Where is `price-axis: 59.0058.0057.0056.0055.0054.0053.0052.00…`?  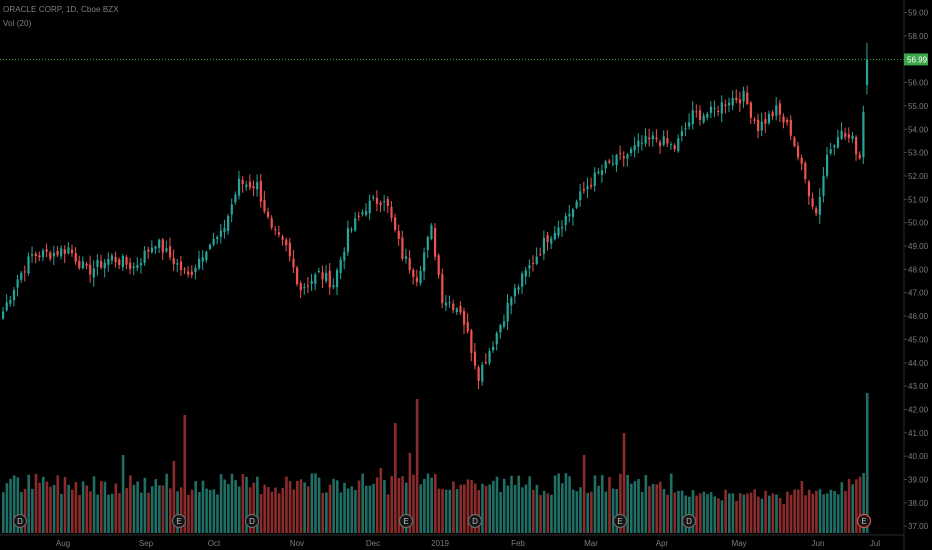 price-axis: 59.0058.0057.0056.0055.0054.0053.0052.00… is located at coordinates (916, 275).